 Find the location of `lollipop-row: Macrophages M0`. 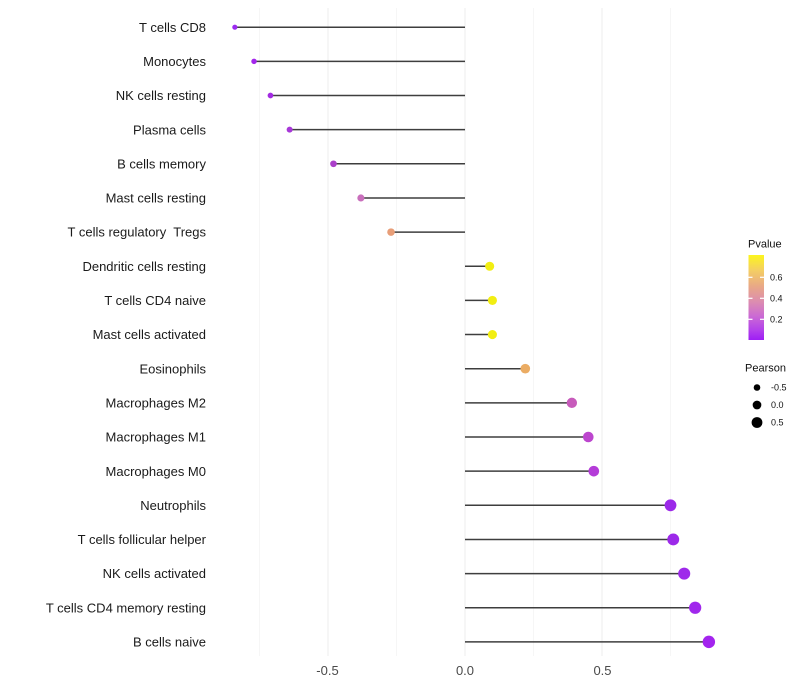

lollipop-row: Macrophages M0 is located at coordinates (353, 471).